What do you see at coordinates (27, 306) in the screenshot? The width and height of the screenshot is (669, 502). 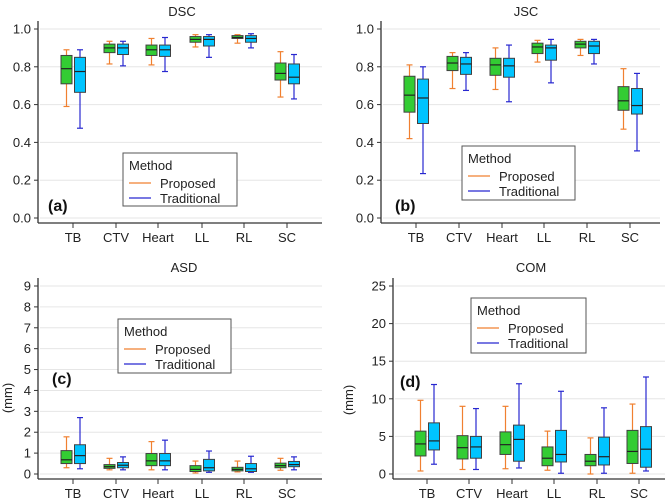 I see `y-tick-label: 8` at bounding box center [27, 306].